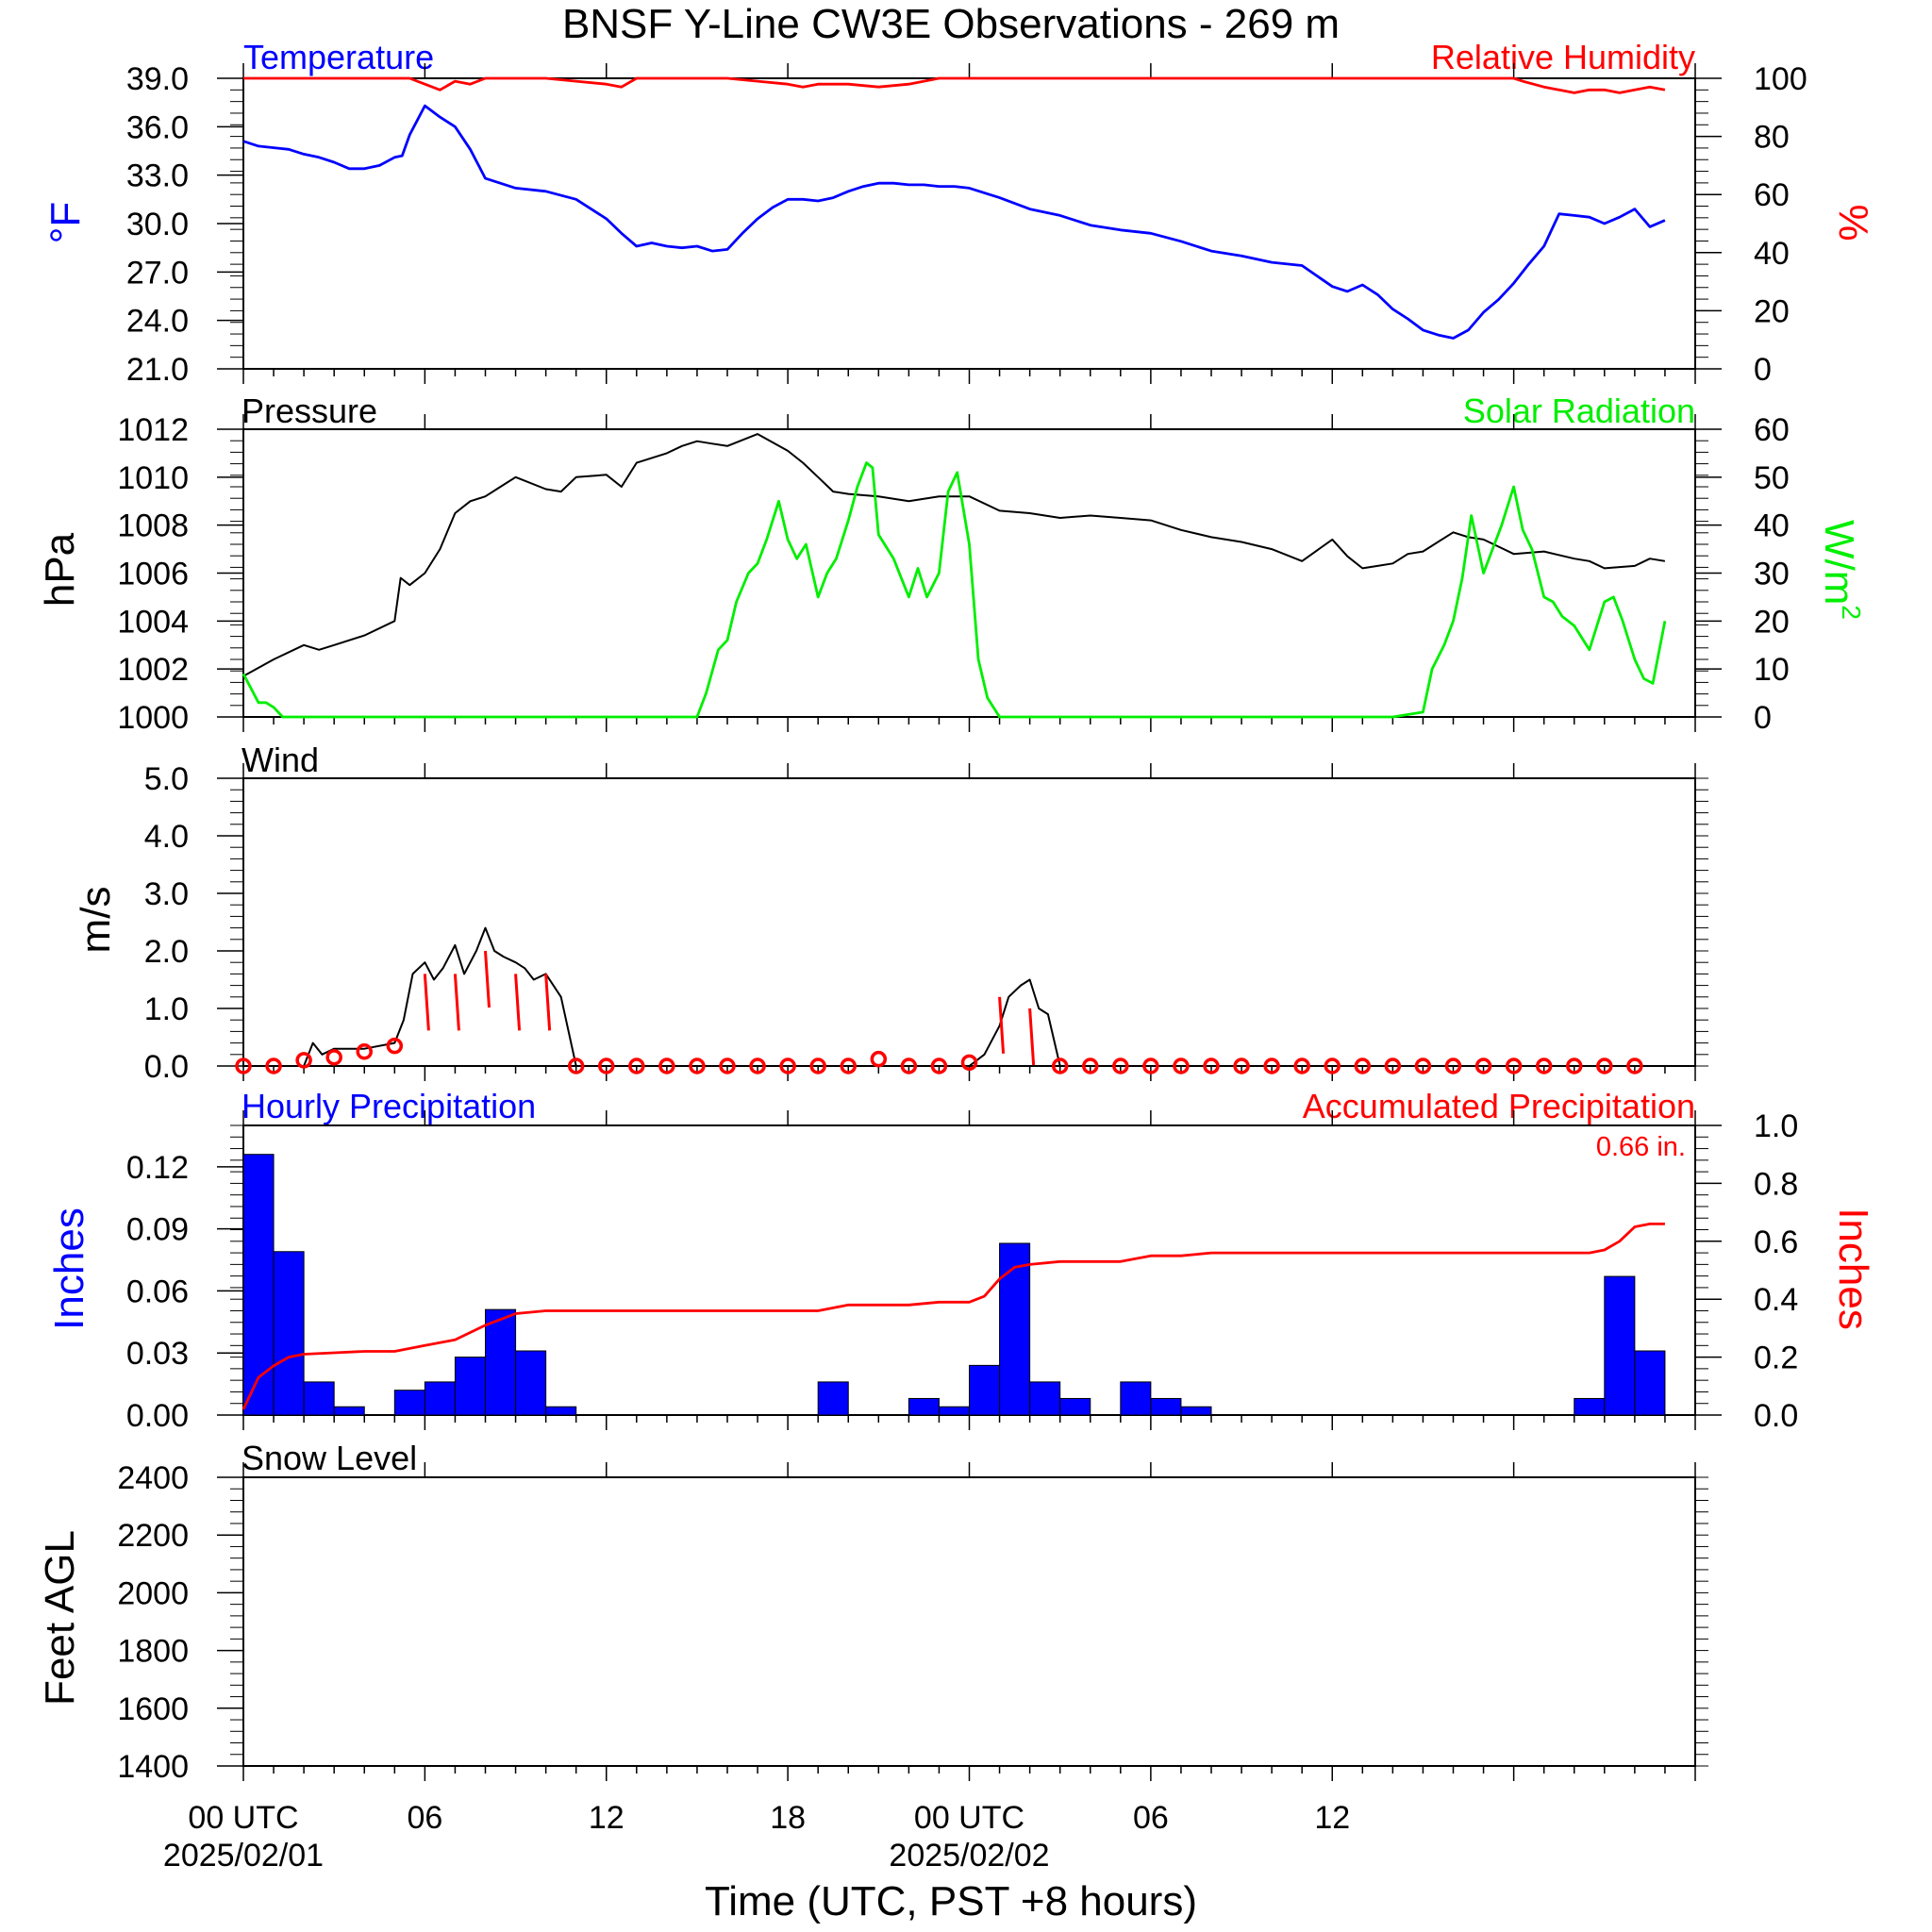  What do you see at coordinates (1641, 1147) in the screenshot?
I see `accum-precip-annotation: 0.66 in.` at bounding box center [1641, 1147].